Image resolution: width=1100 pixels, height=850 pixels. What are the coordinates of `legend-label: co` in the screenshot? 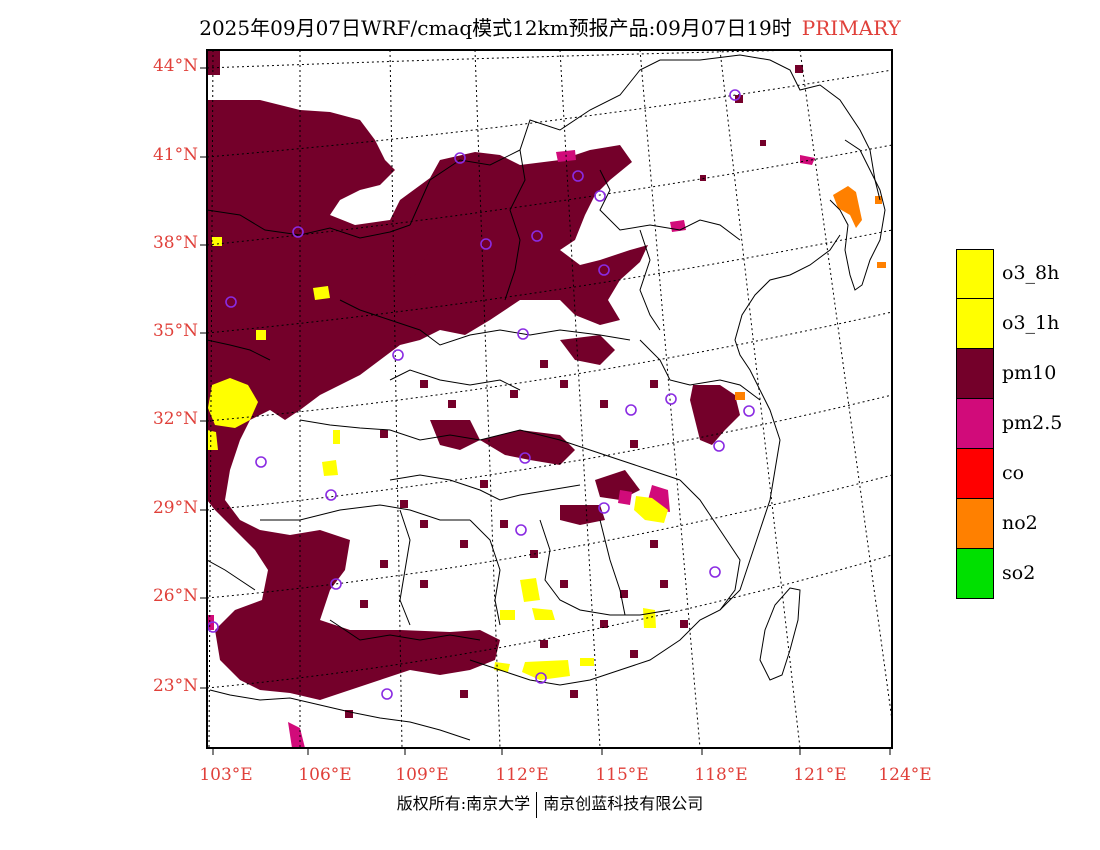 It's located at (1013, 473).